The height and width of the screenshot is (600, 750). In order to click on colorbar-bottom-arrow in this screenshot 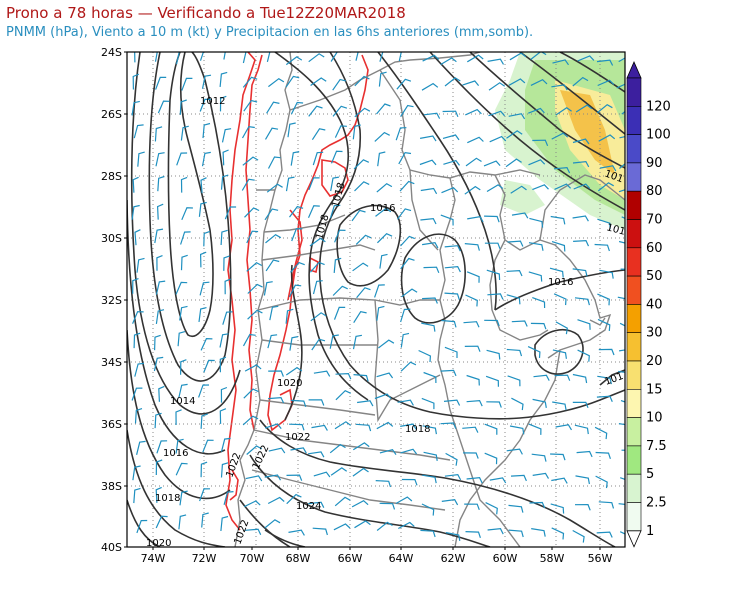, I will do `click(634, 539)`.